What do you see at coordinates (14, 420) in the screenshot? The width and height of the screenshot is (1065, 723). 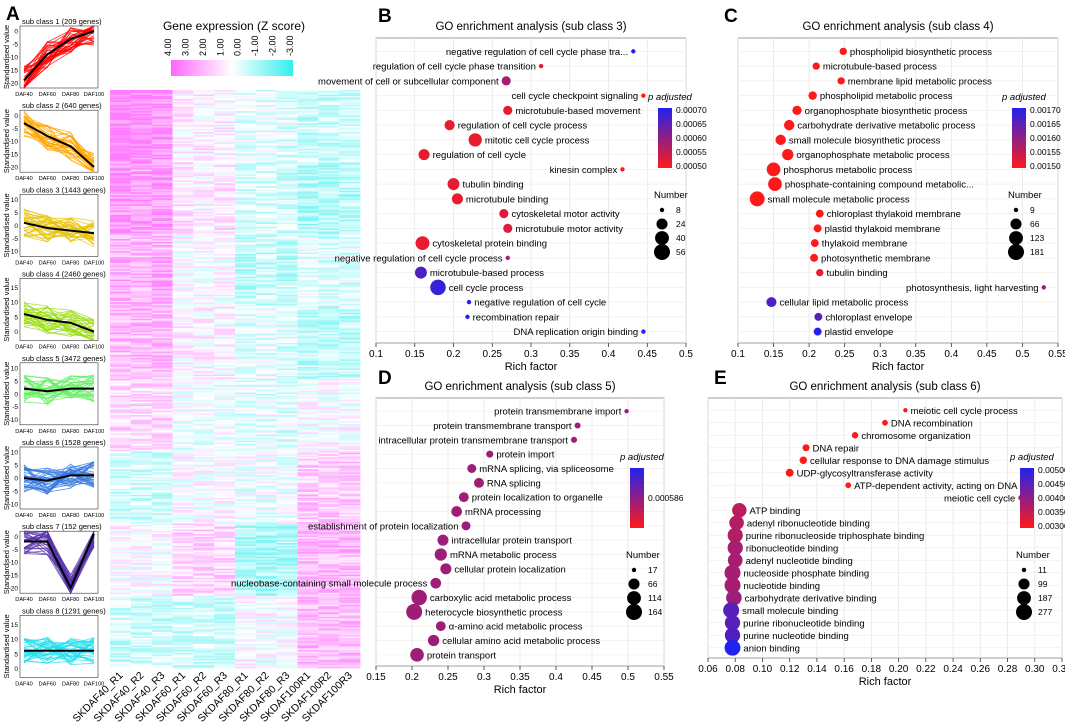 I see `cluster-ytick: -10` at bounding box center [14, 420].